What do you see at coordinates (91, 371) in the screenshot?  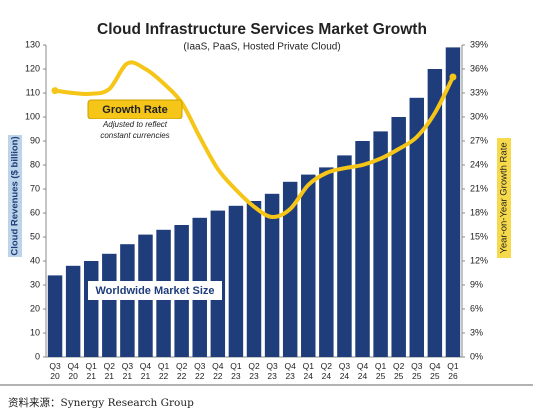 I see `x-tick-label: Q1 21` at bounding box center [91, 371].